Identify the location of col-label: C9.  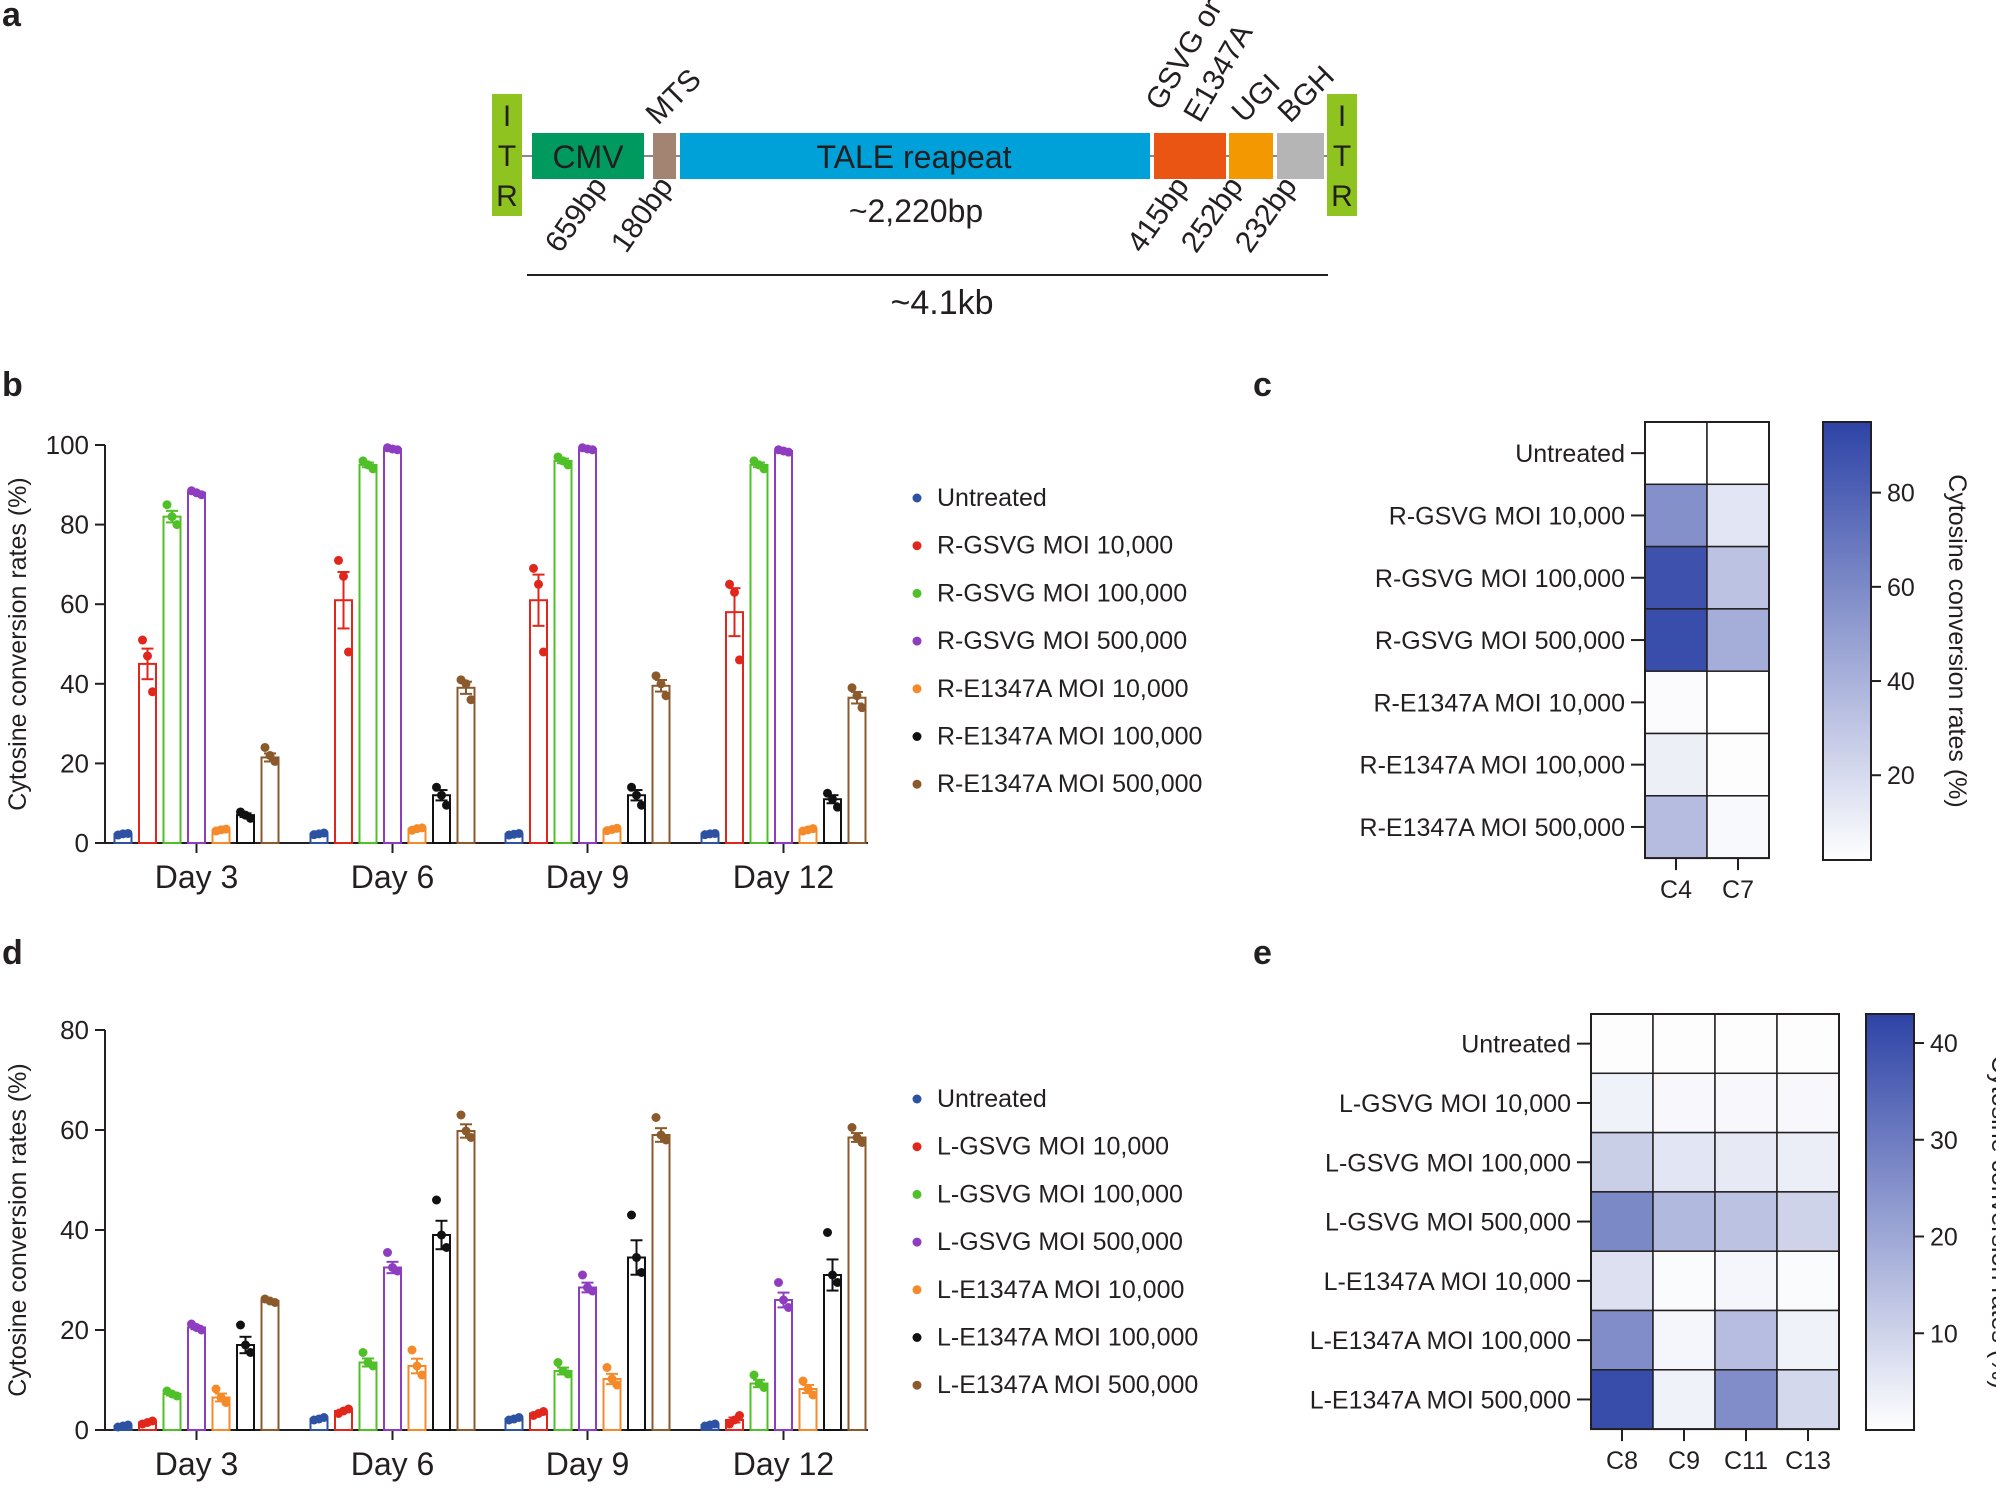
(1684, 1461).